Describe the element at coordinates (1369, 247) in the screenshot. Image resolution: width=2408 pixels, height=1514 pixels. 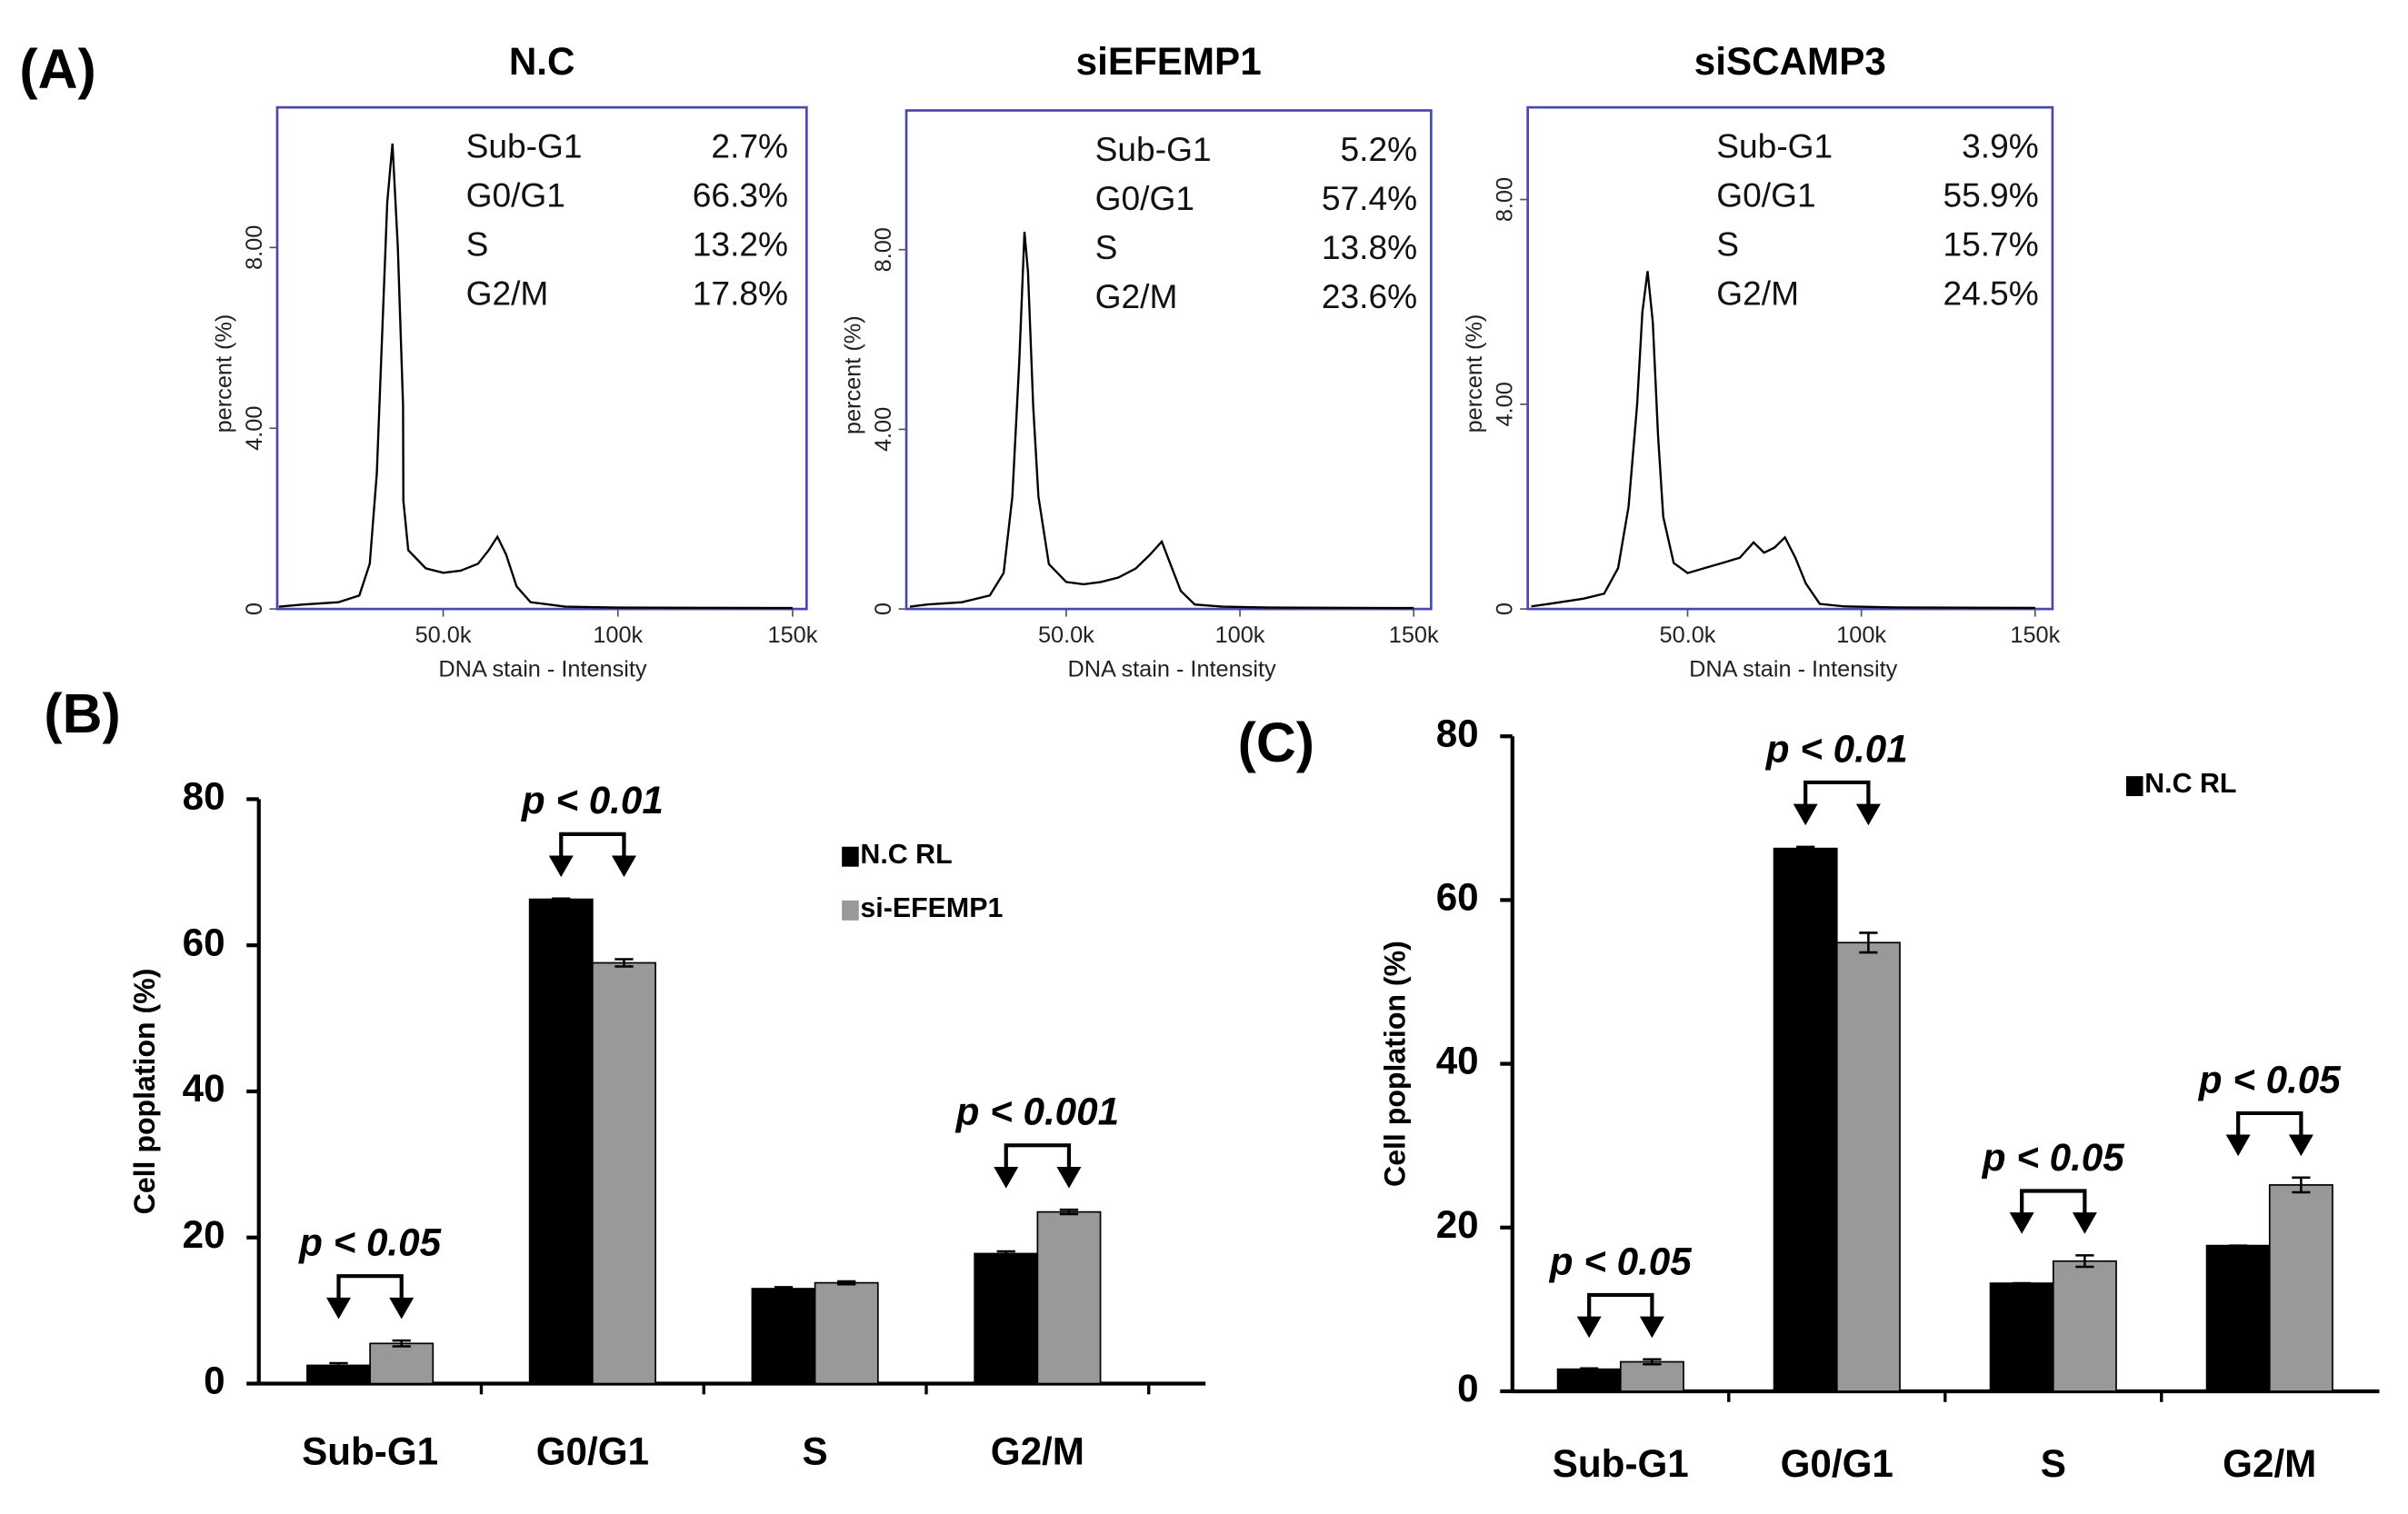
I see `stat-value: 13.8%` at that location.